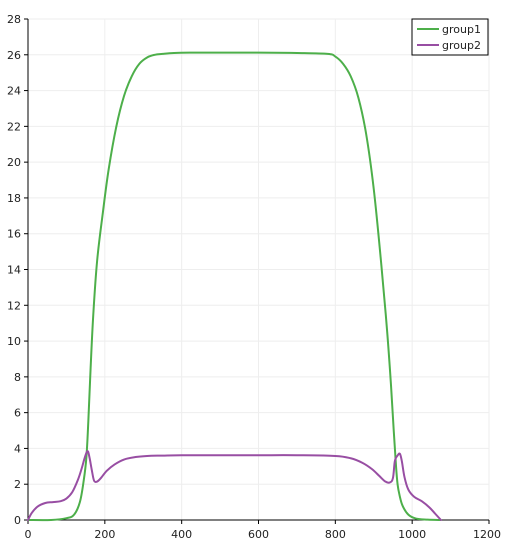 This screenshot has height=548, width=509. What do you see at coordinates (14, 19) in the screenshot?
I see `y-tick-label: 28` at bounding box center [14, 19].